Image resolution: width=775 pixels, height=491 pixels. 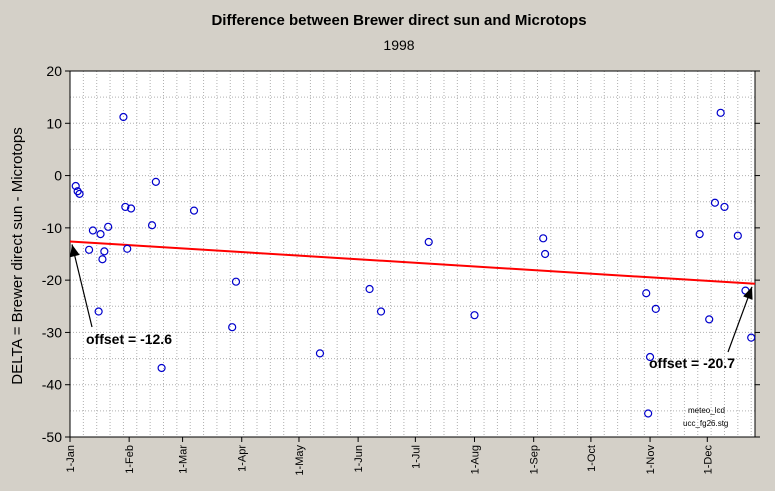 I want to click on annotation-arrow-left-head, so click(x=74, y=251).